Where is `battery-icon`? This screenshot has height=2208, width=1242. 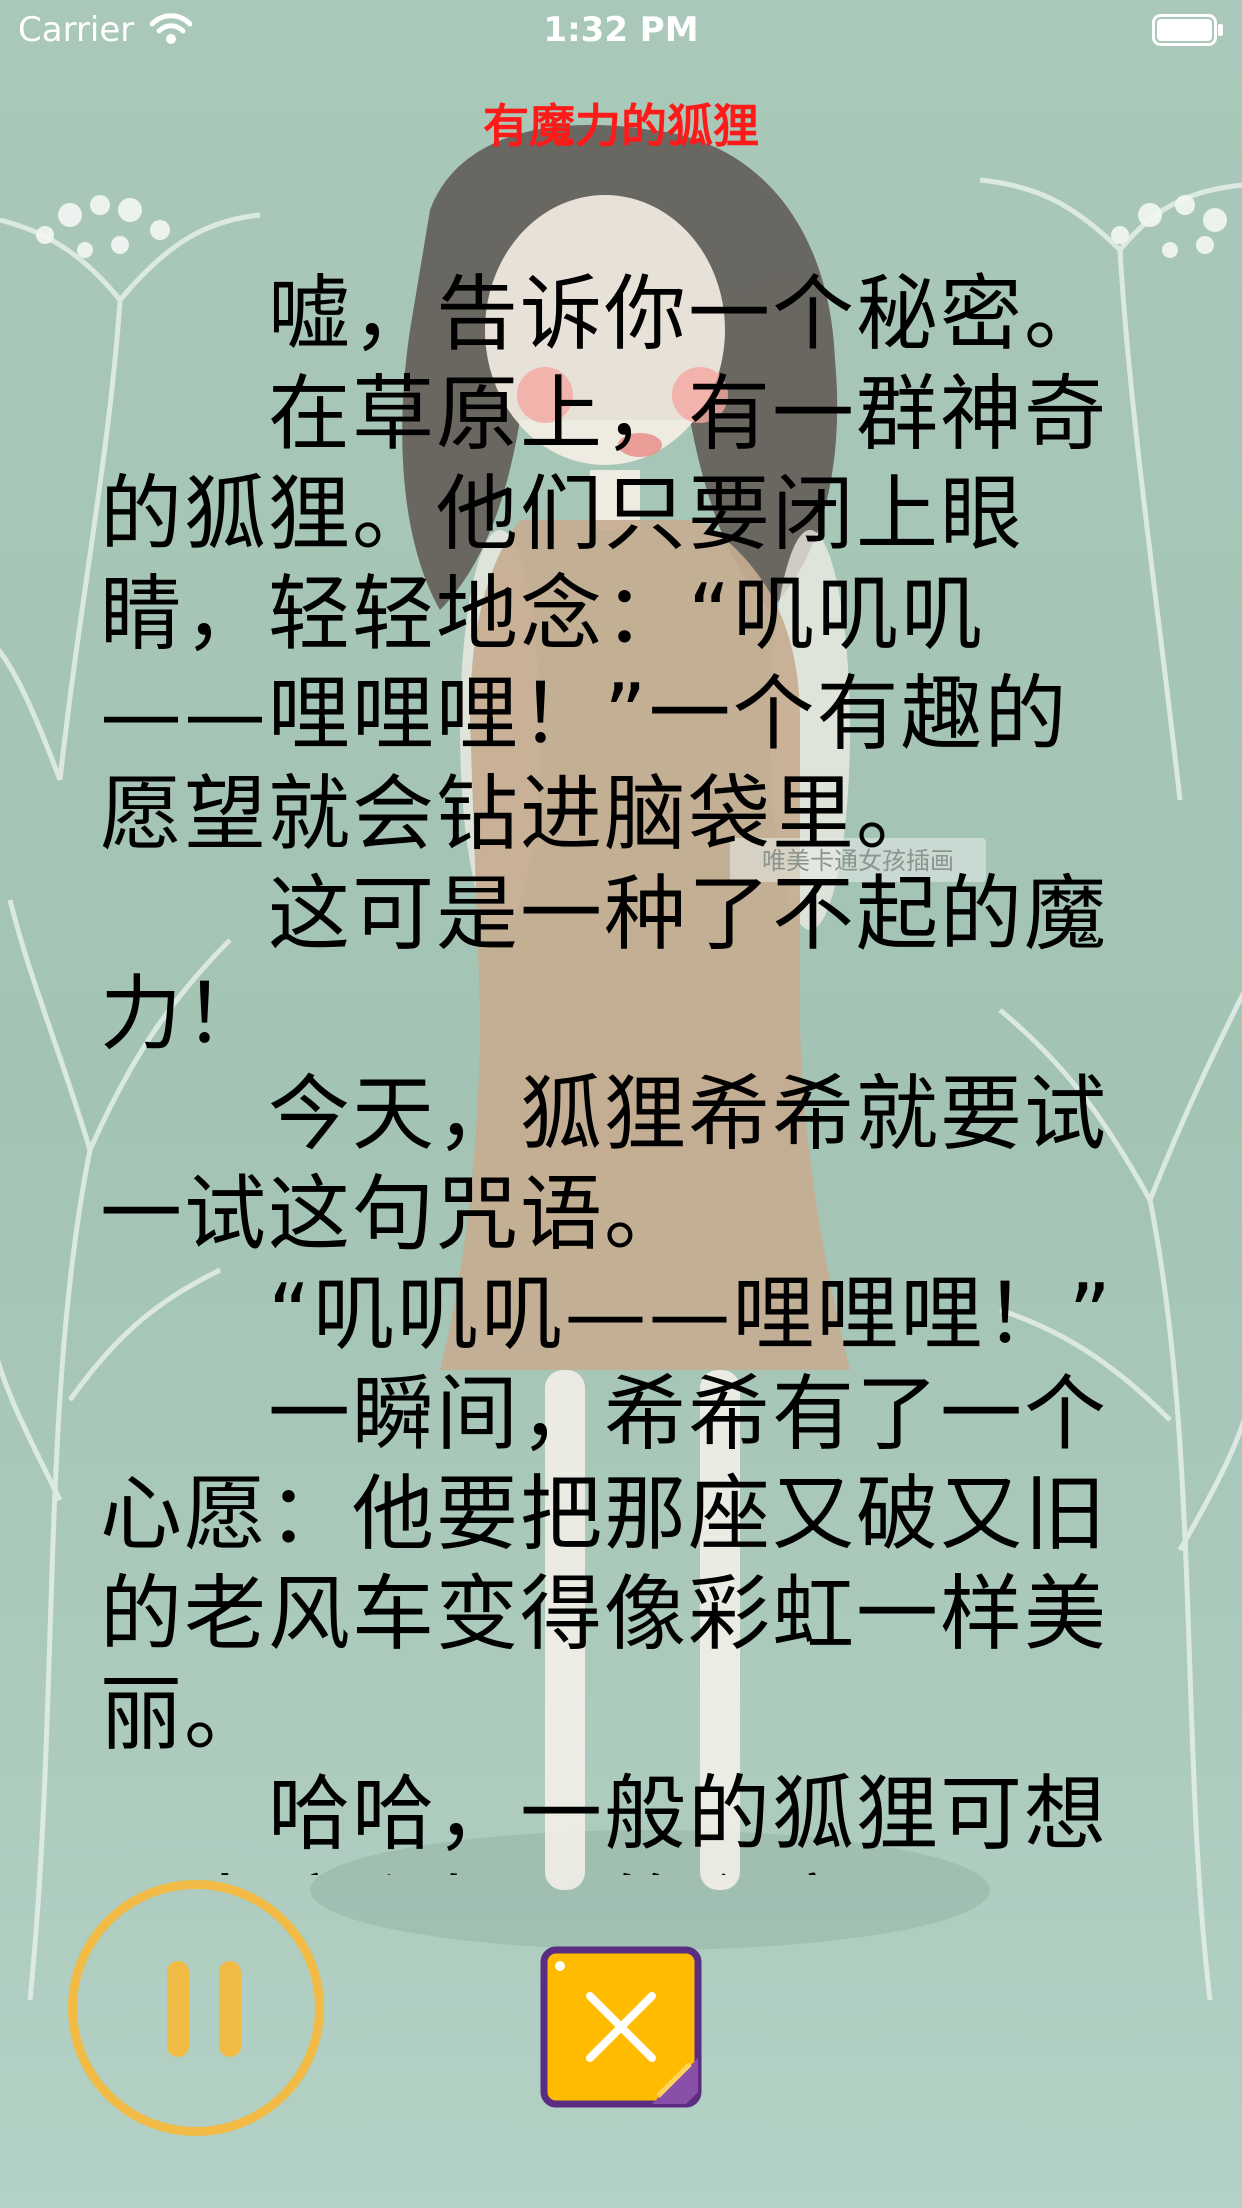 battery-icon is located at coordinates (1187, 30).